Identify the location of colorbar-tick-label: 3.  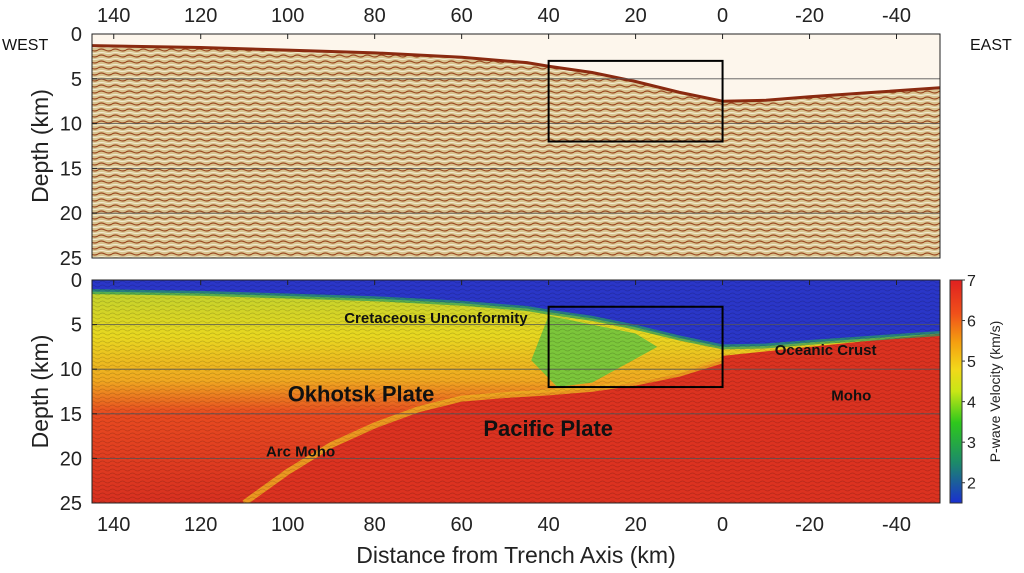
(971, 443).